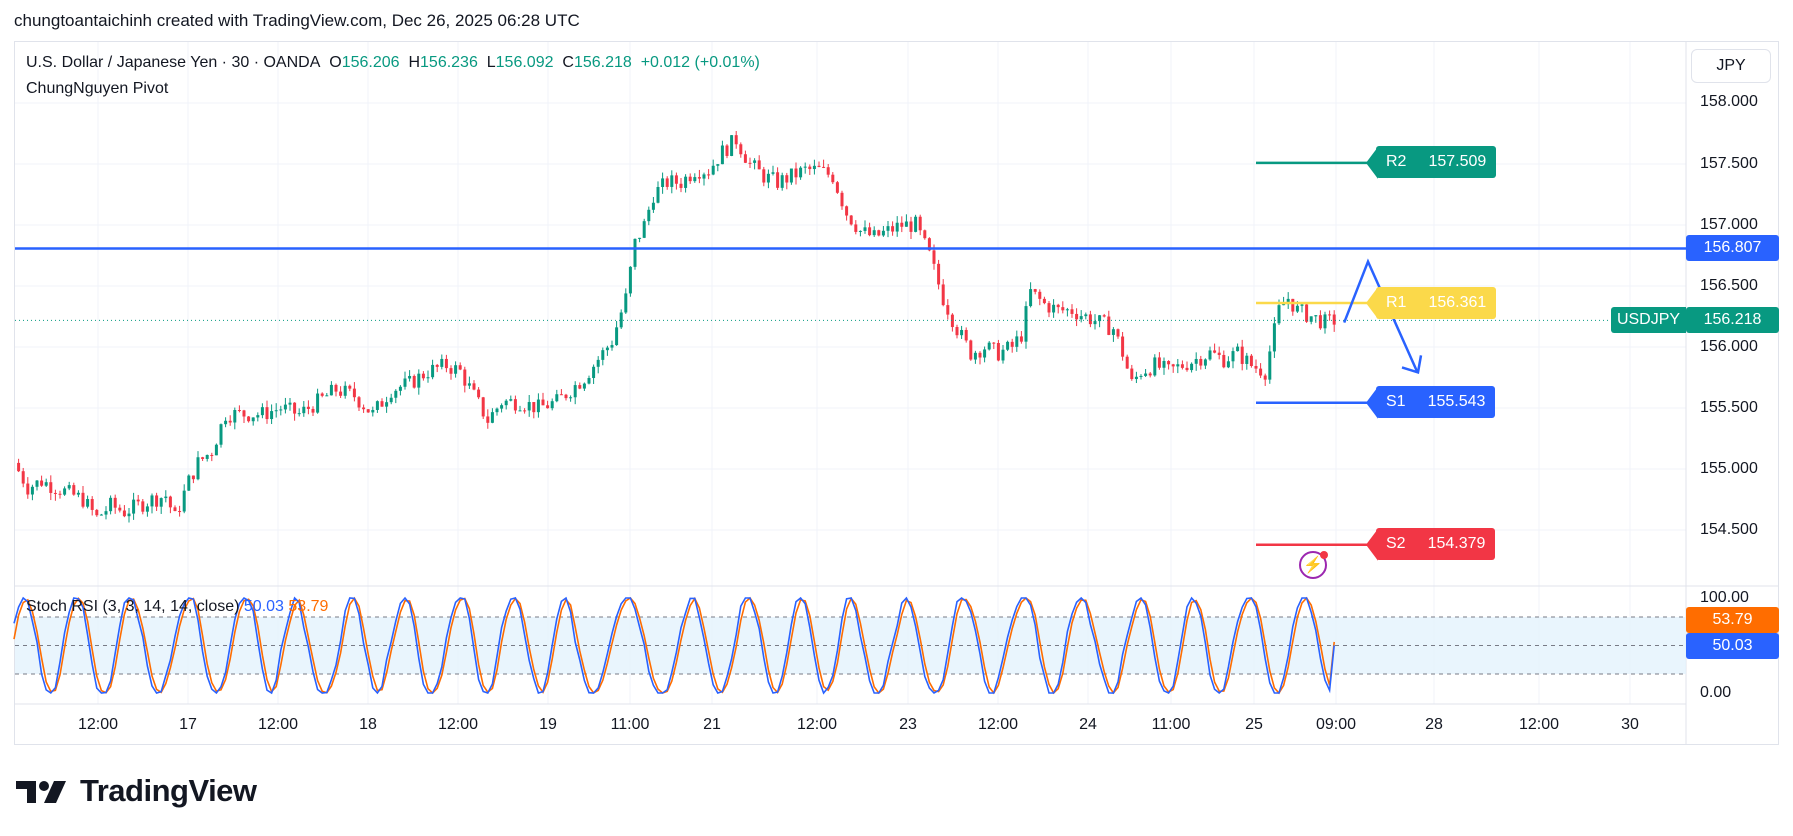 The width and height of the screenshot is (1793, 836). Describe the element at coordinates (1324, 555) in the screenshot. I see `alert-dot-icon` at that location.